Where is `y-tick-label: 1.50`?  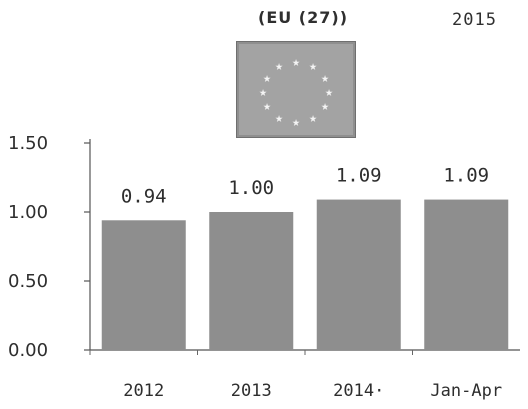 y-tick-label: 1.50 is located at coordinates (28, 143).